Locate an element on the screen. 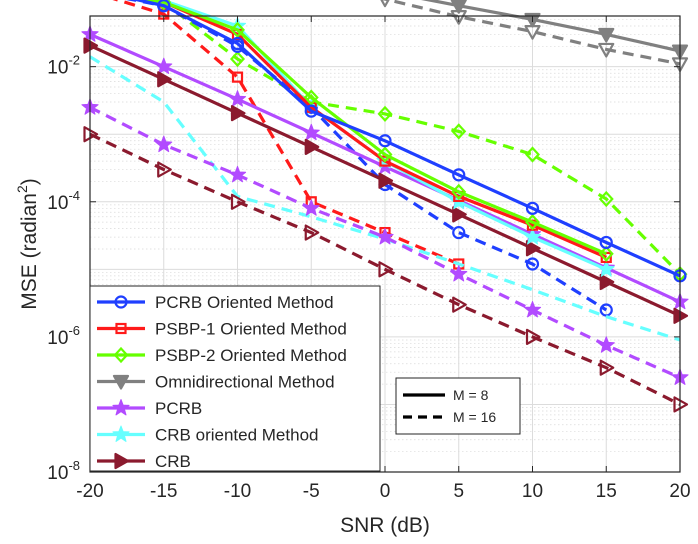  x-tick-label: 0 is located at coordinates (385, 491).